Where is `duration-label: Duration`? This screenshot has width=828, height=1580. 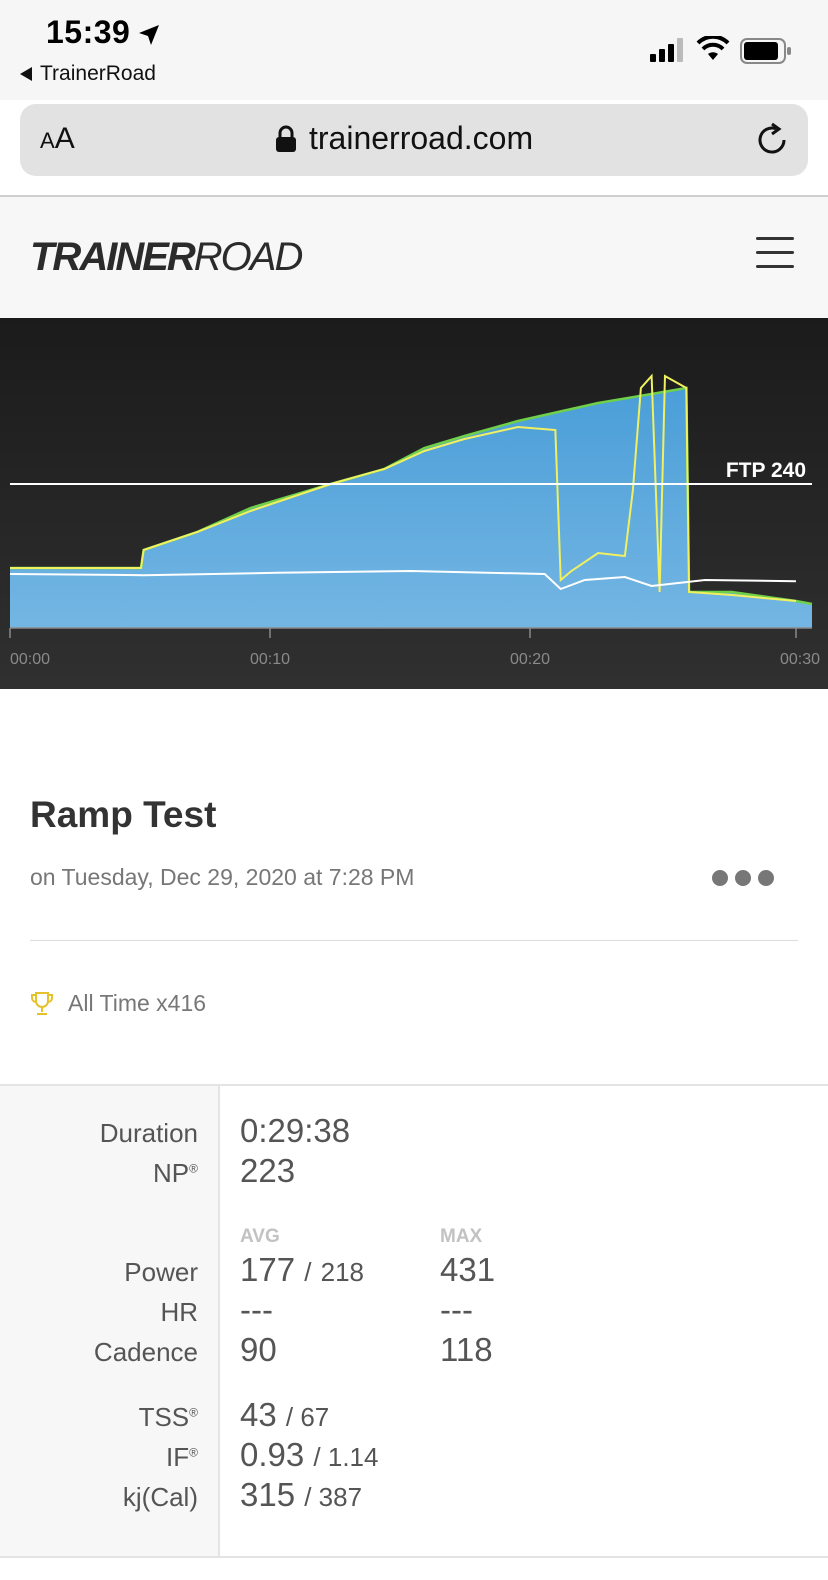
duration-label: Duration is located at coordinates (148, 1133).